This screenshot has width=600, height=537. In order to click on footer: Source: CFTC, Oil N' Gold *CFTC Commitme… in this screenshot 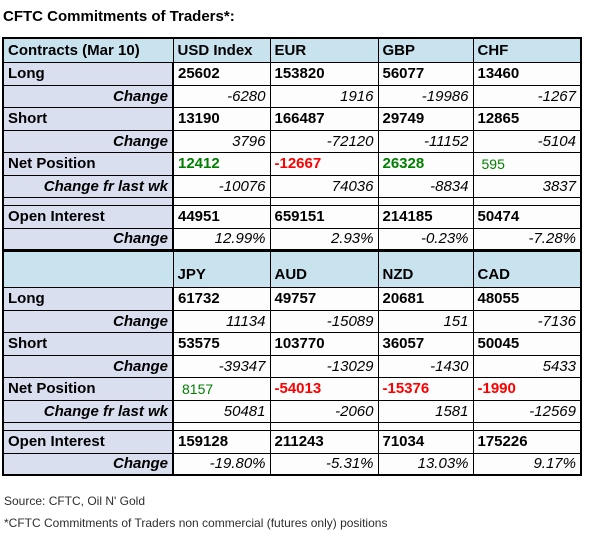, I will do `click(302, 512)`.